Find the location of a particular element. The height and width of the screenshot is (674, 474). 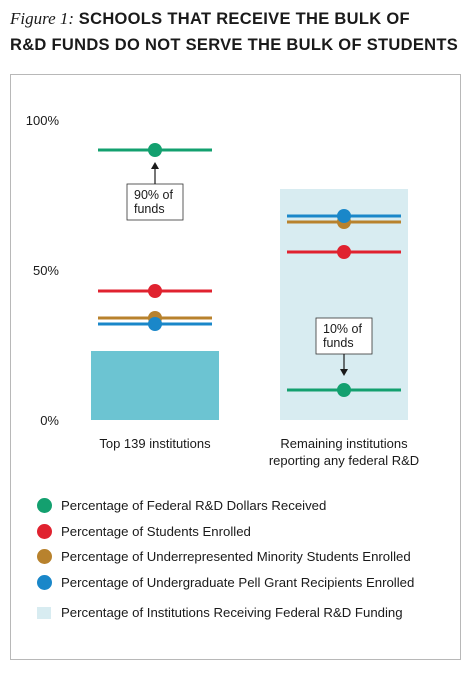

legend-marker-gold is located at coordinates (44, 556).